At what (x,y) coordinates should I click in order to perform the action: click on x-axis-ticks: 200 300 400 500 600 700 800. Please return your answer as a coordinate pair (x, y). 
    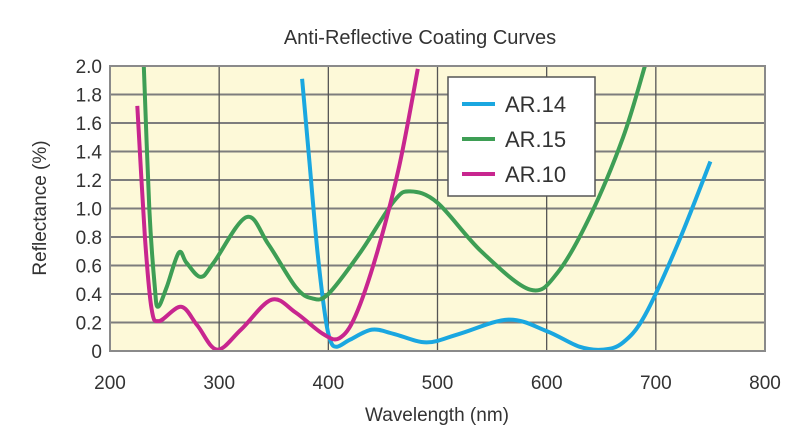
    Looking at the image, I should click on (437, 383).